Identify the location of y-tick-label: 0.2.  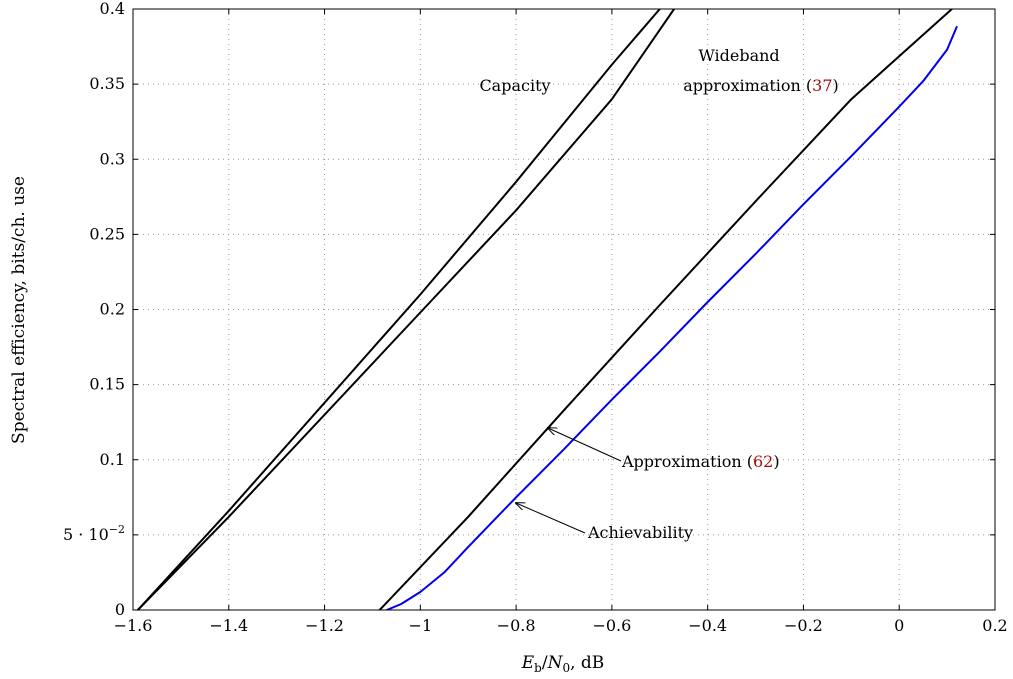
(112, 309).